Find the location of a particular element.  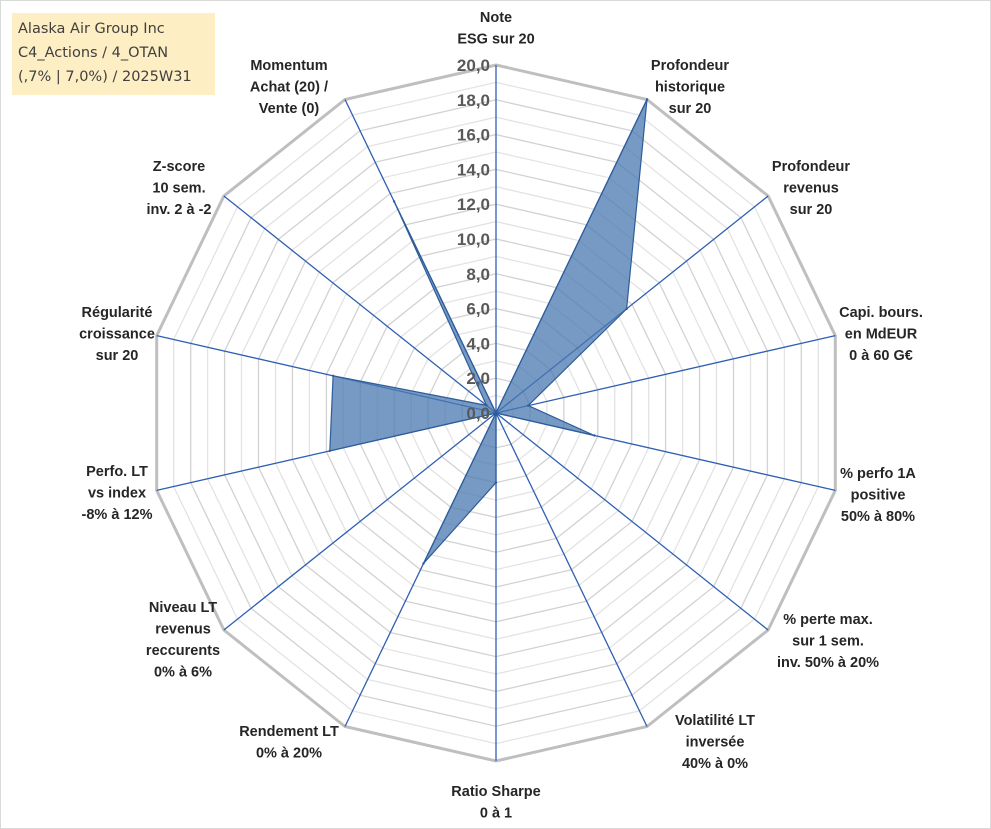

title-line-company: Alaska Air Group Inc is located at coordinates (91, 29).